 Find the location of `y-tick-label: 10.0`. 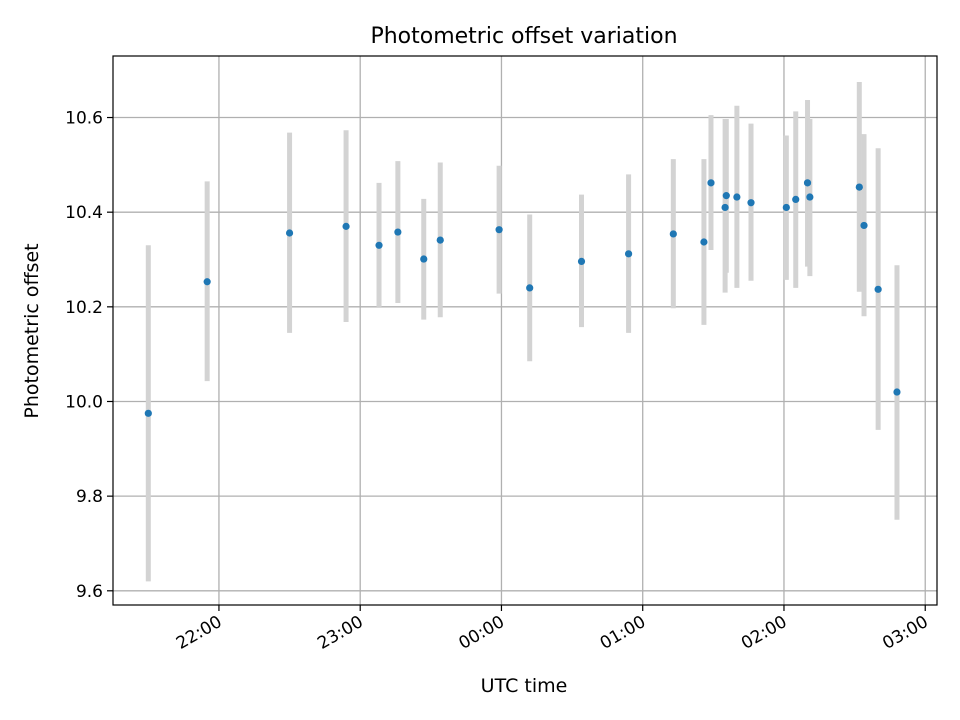

y-tick-label: 10.0 is located at coordinates (84, 402).